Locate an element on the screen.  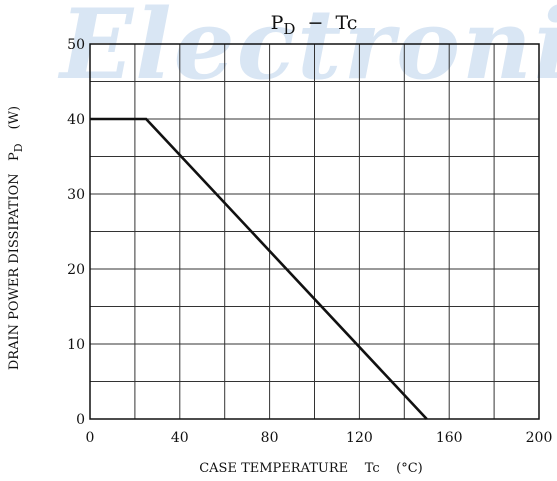
chart-title: PD − Tc is located at coordinates (314, 25).